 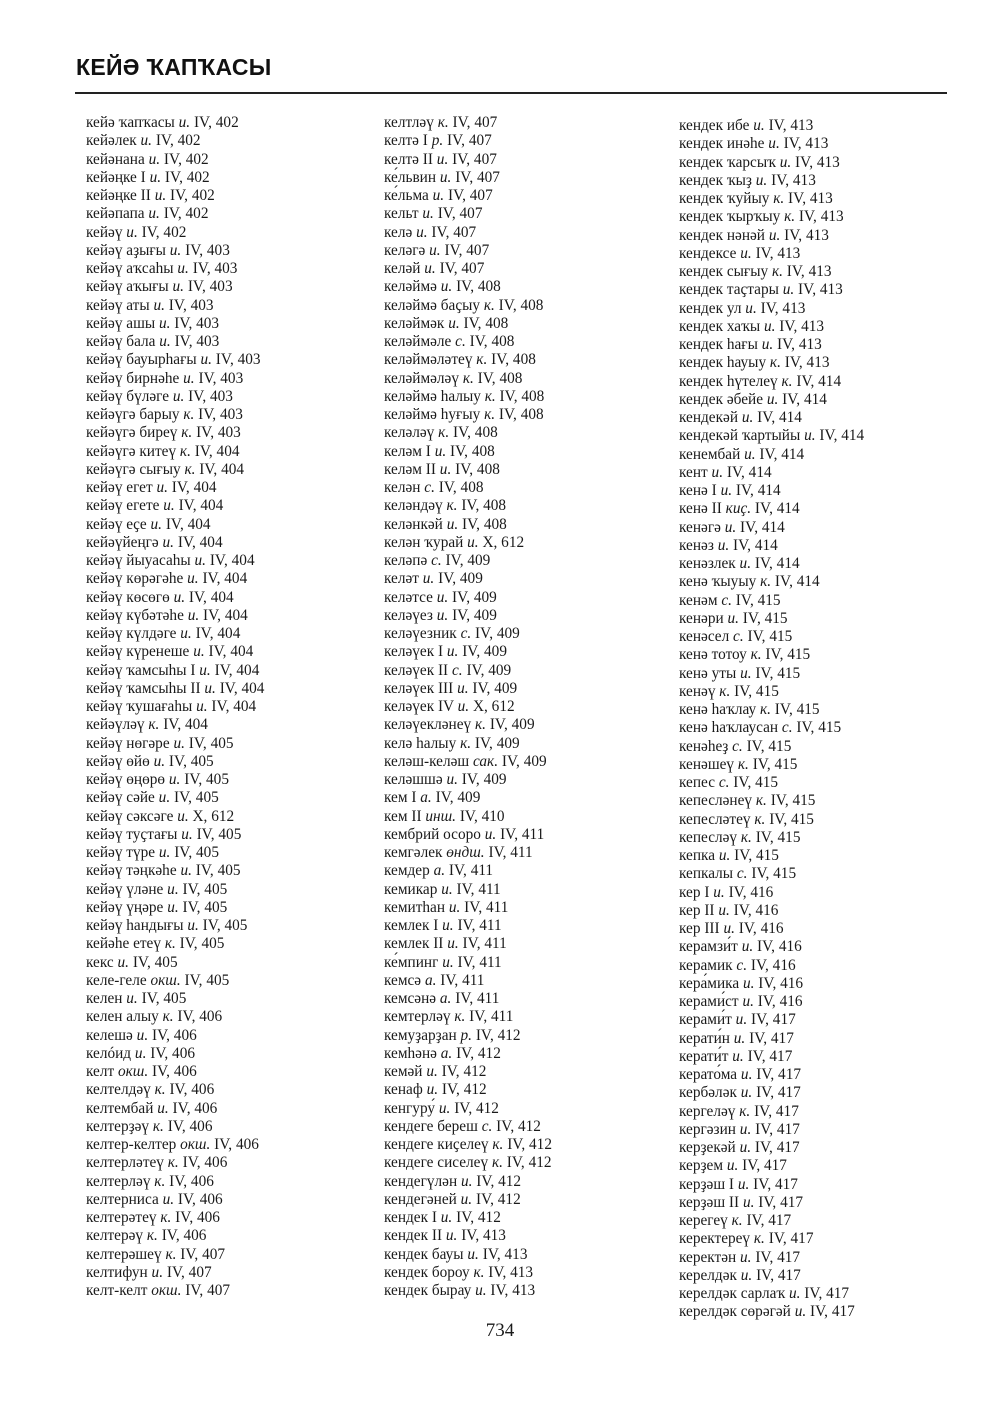 What do you see at coordinates (175, 342) in the screenshot?
I see `index-entry: кейәү бала и. IV, 403` at bounding box center [175, 342].